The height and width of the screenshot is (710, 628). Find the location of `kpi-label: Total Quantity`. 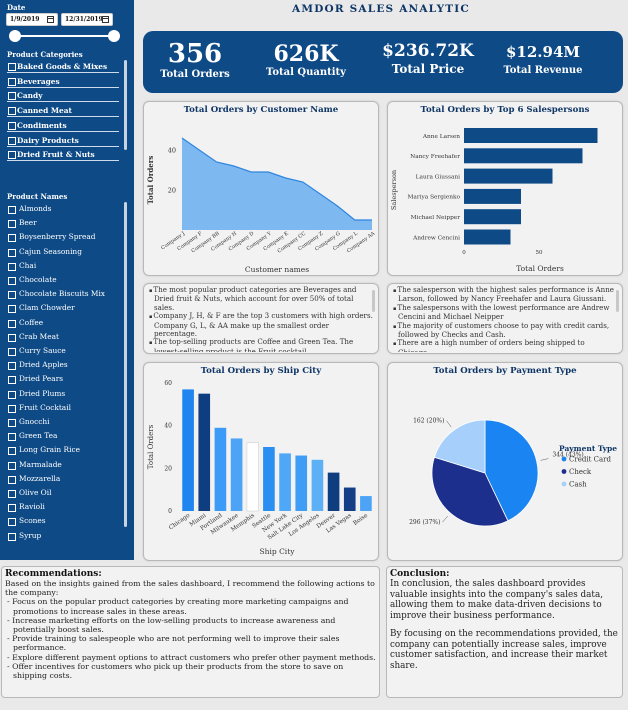

kpi-label: Total Quantity is located at coordinates (306, 72).